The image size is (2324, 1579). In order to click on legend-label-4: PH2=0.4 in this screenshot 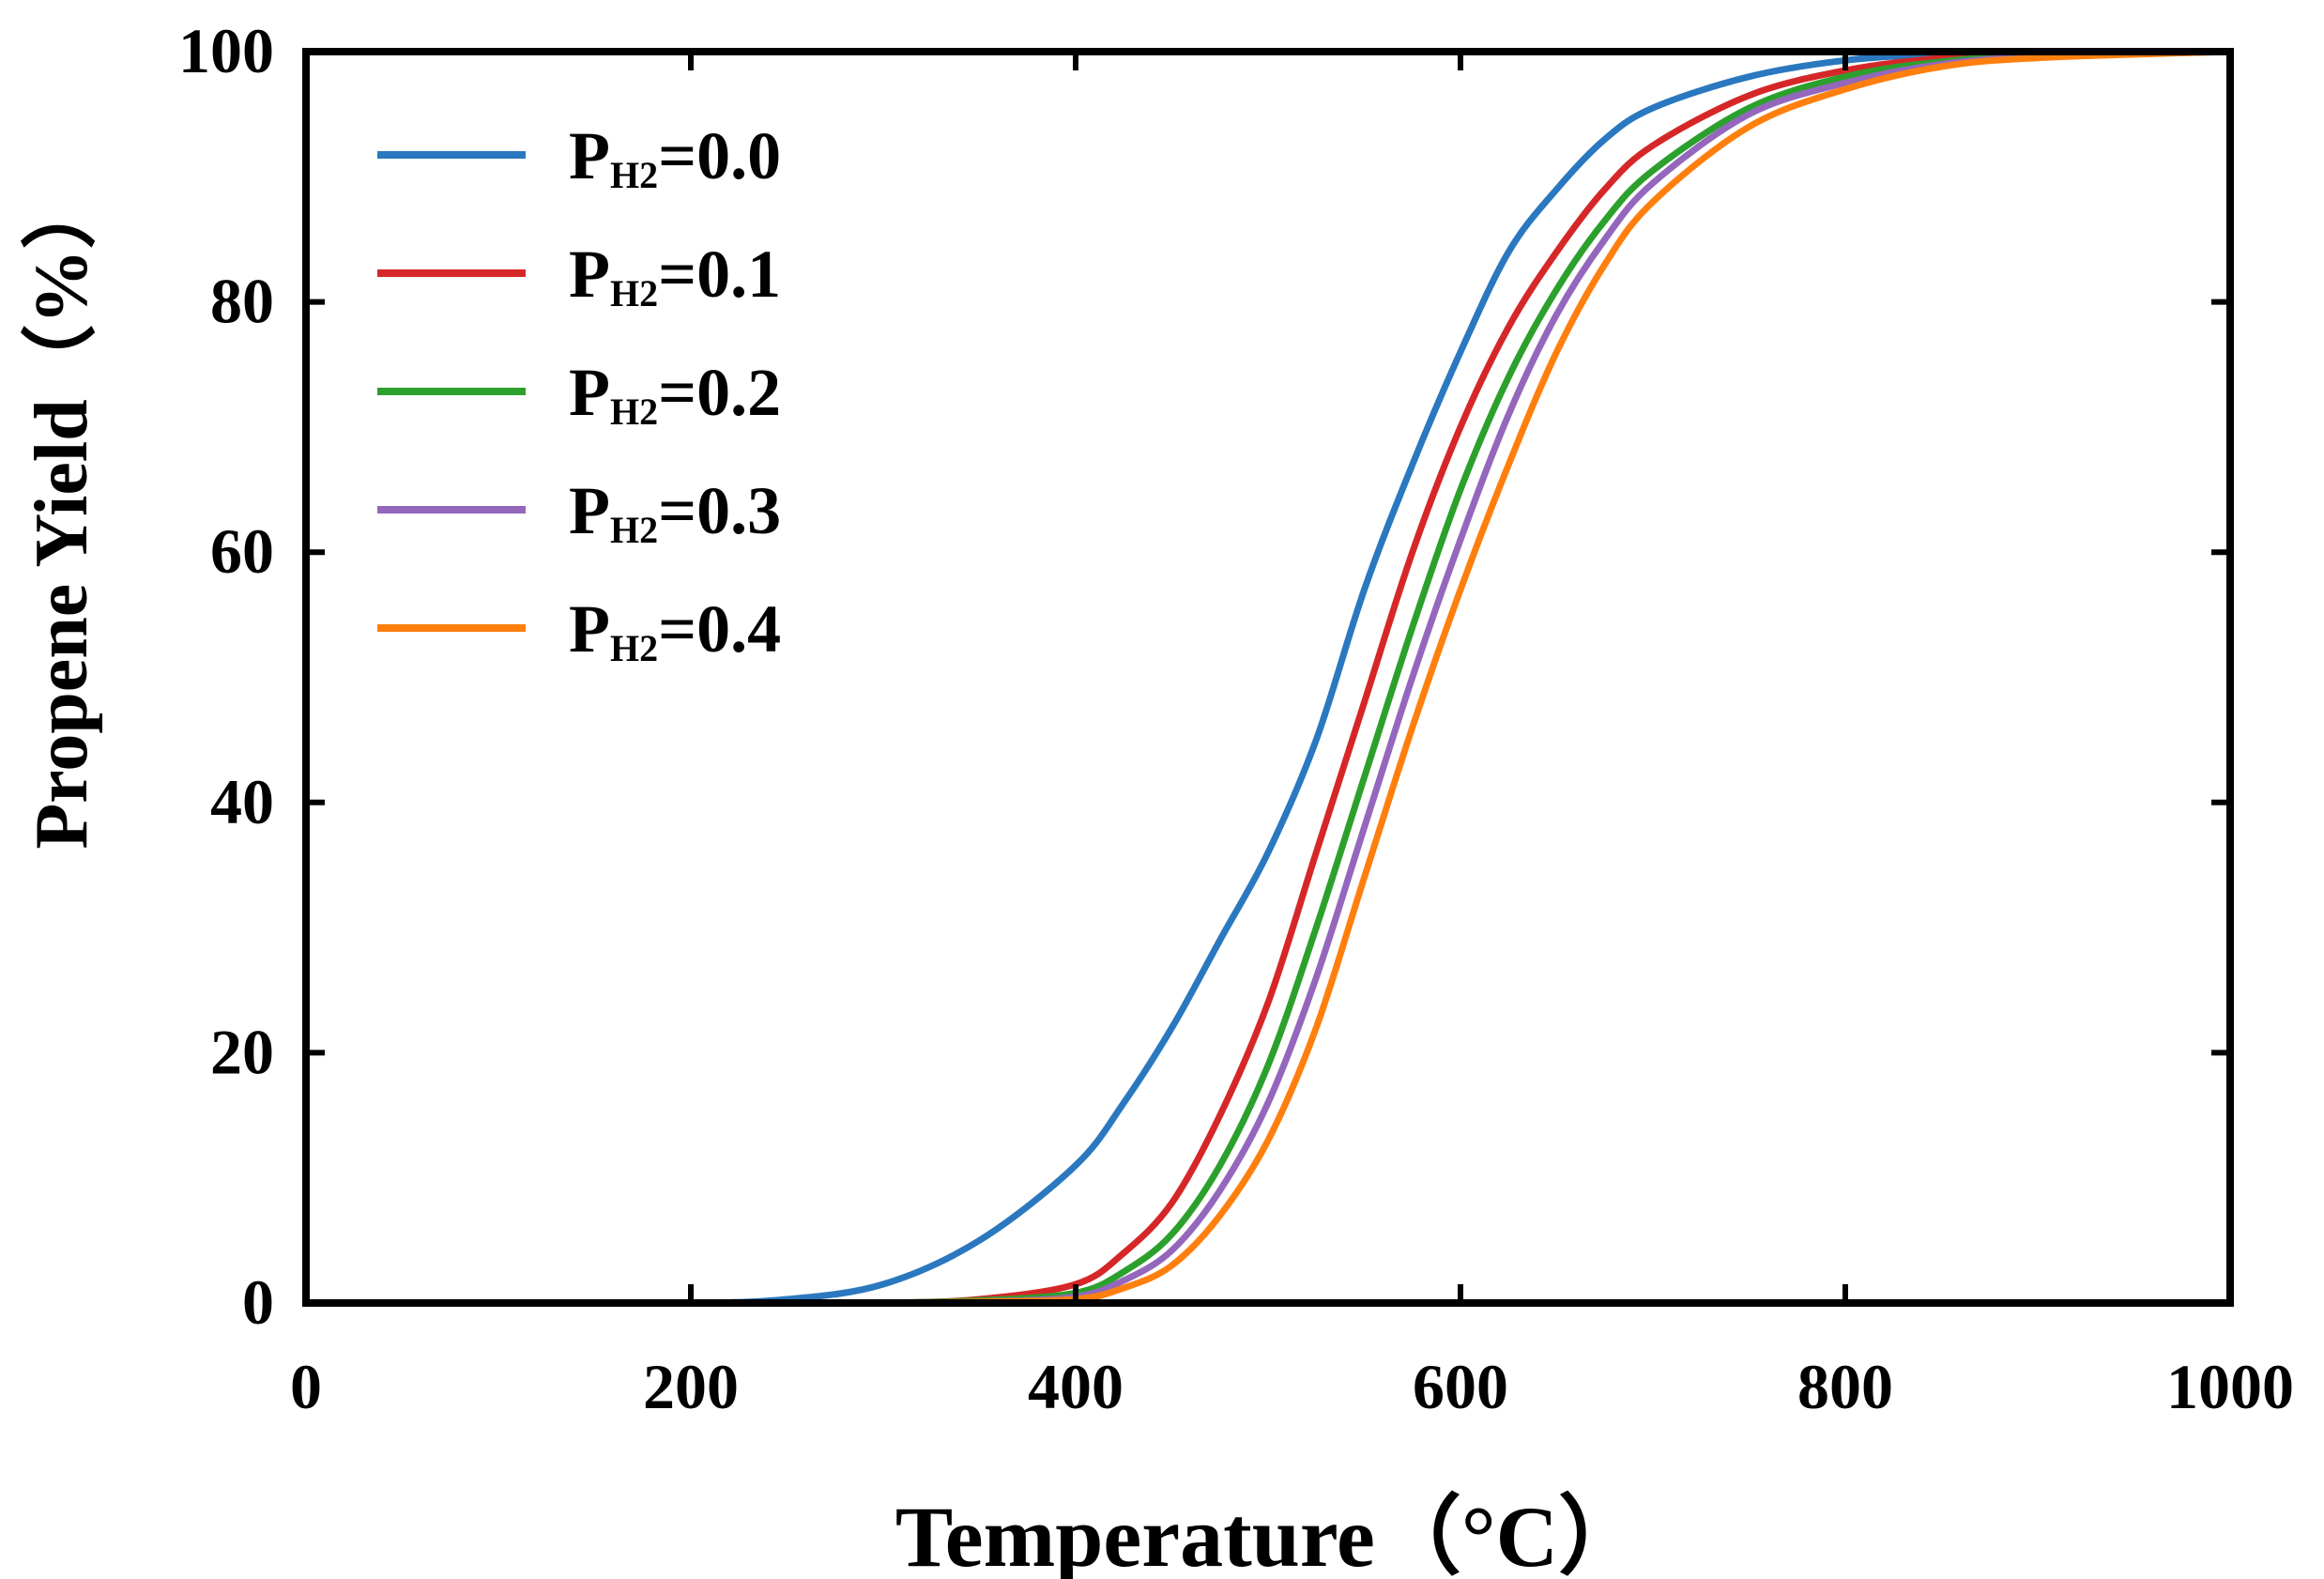, I will do `click(675, 630)`.